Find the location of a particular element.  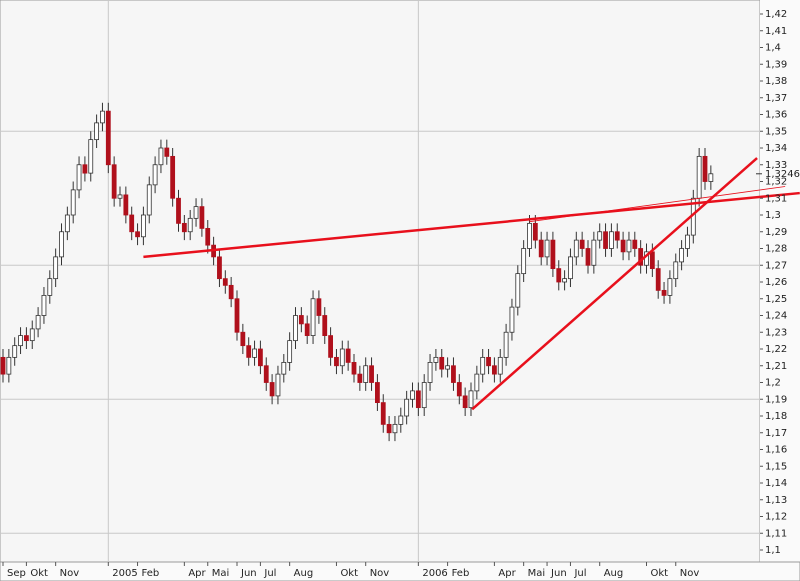

x-tick-label: Jul is located at coordinates (579, 573).